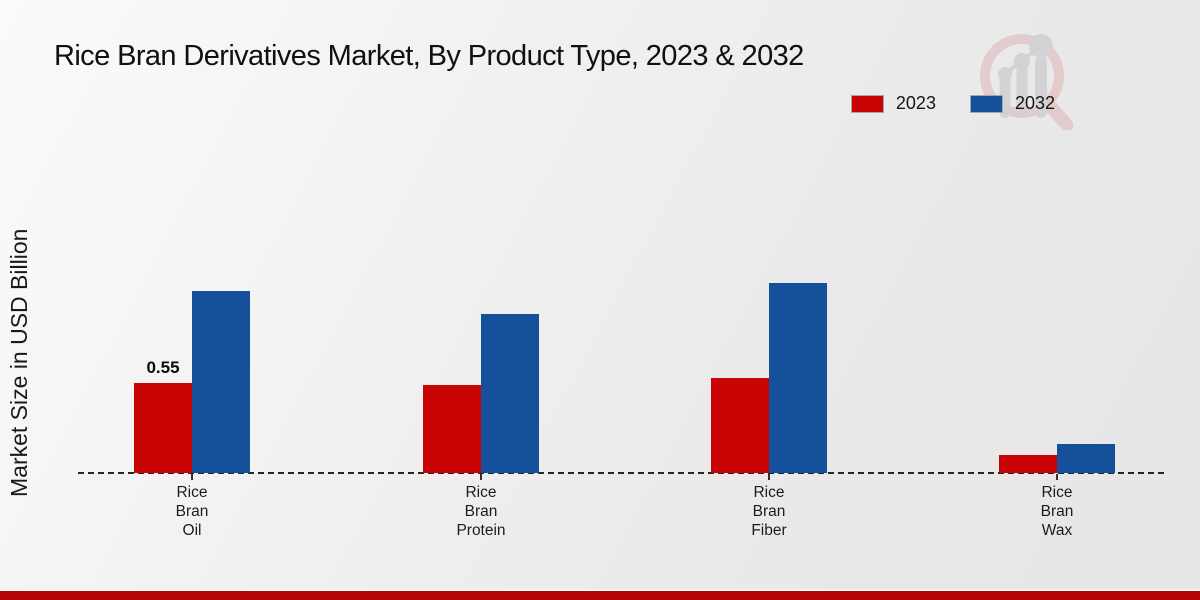 This screenshot has width=1200, height=600. Describe the element at coordinates (952, 103) in the screenshot. I see `legend: 2023 2032` at that location.